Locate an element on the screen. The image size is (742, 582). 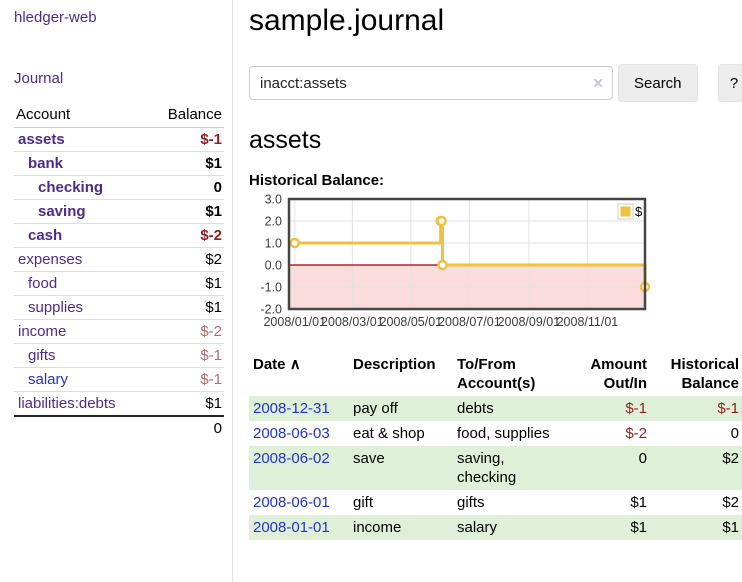
account-row: gifts $-1 is located at coordinates (119, 355).